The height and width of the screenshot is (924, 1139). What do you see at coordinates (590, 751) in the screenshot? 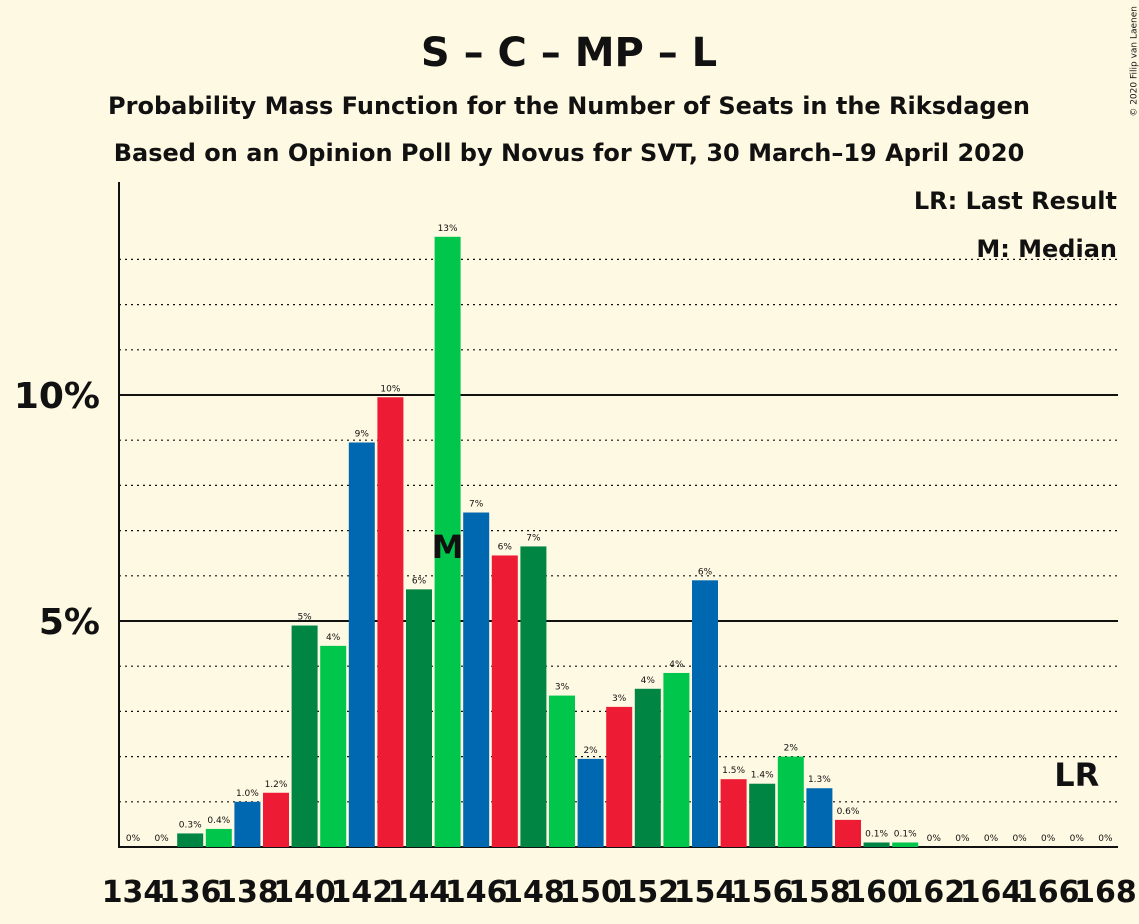
I see `data-label-150: 2%` at bounding box center [590, 751].